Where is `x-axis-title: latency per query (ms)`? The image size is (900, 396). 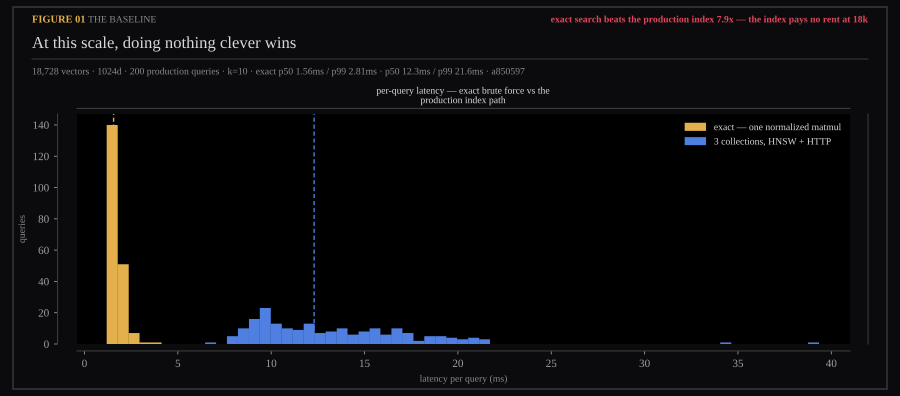 x-axis-title: latency per query (ms) is located at coordinates (463, 379).